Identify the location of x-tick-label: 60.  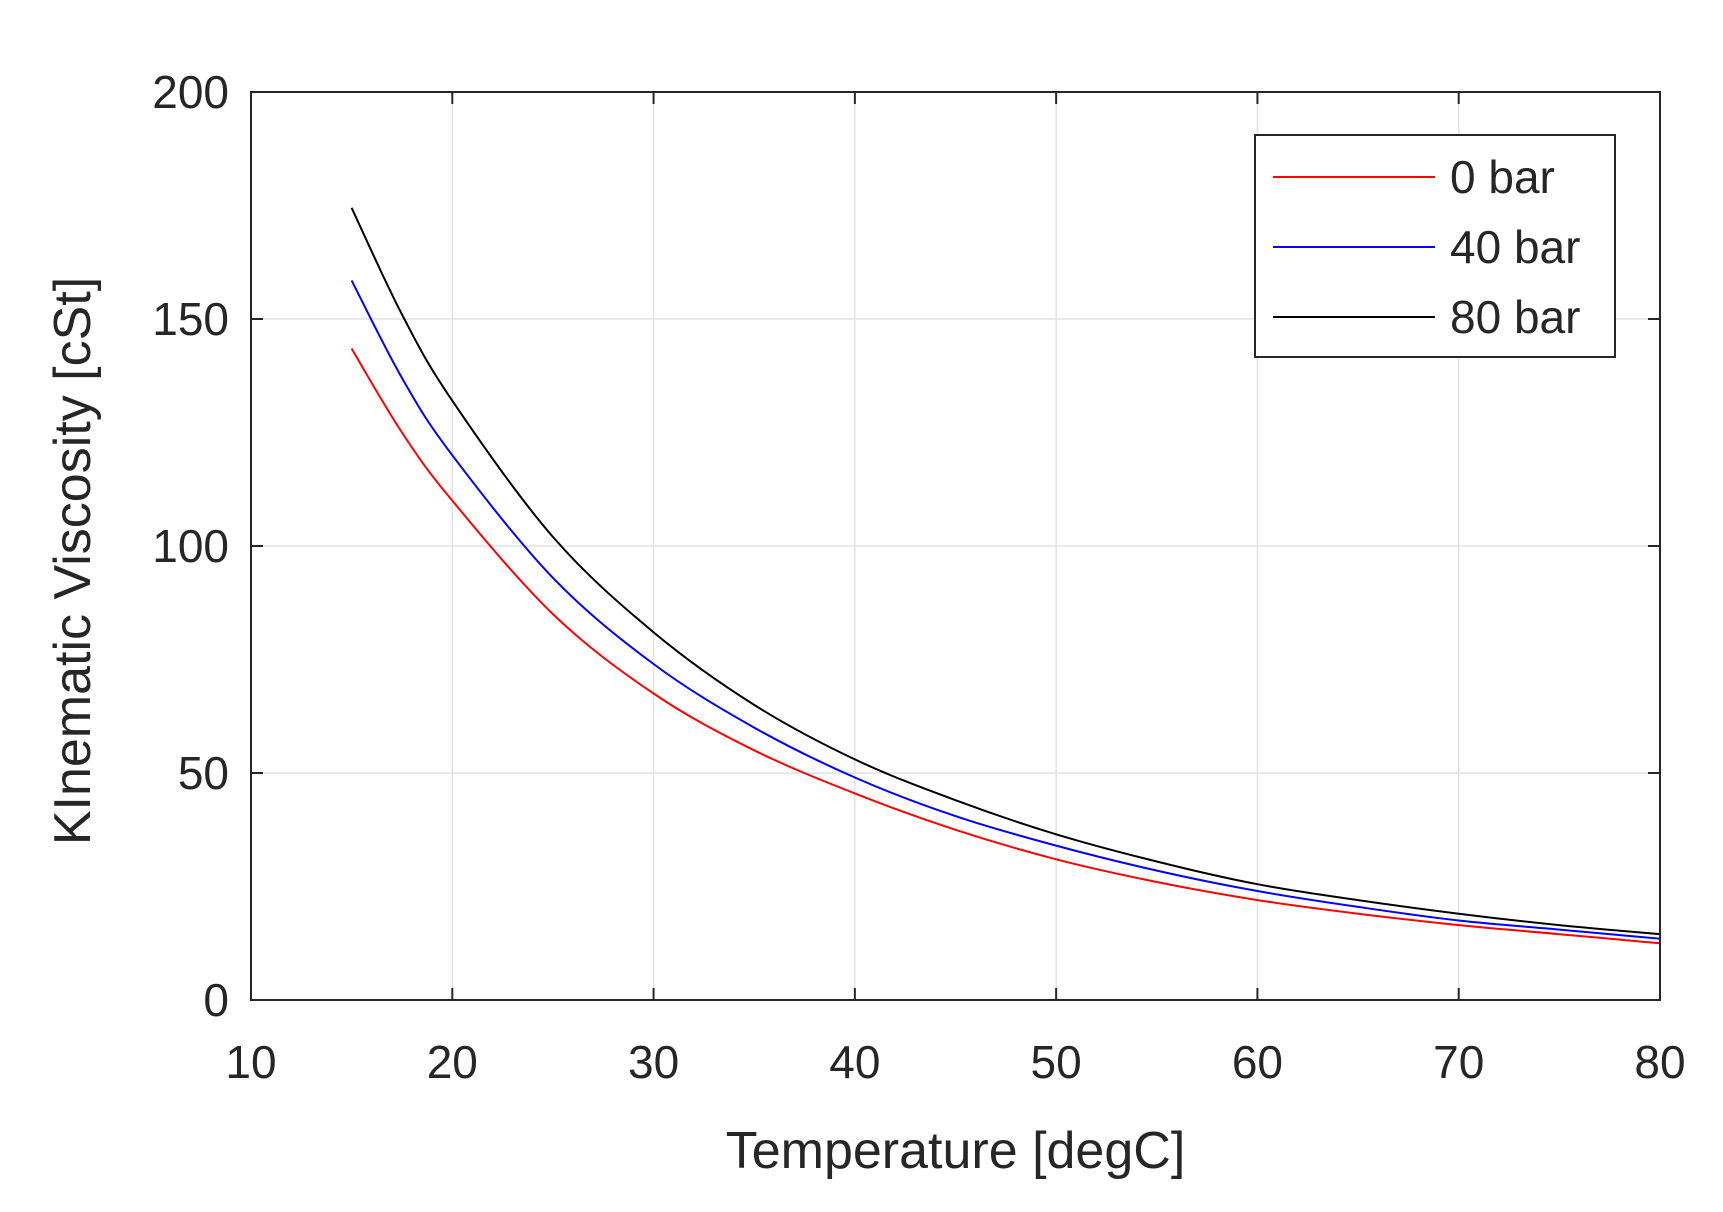
(1257, 1062).